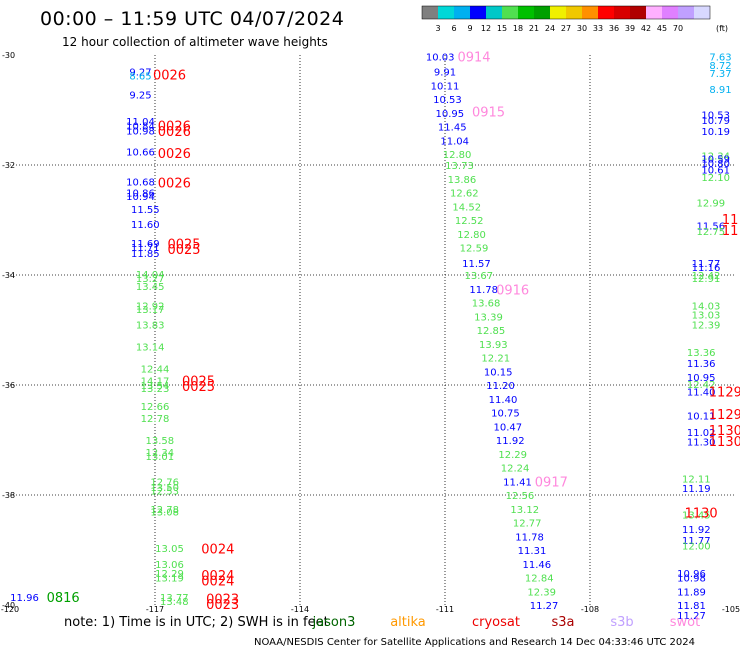  What do you see at coordinates (440, 58) in the screenshot?
I see `wave-height-label: 10.03` at bounding box center [440, 58].